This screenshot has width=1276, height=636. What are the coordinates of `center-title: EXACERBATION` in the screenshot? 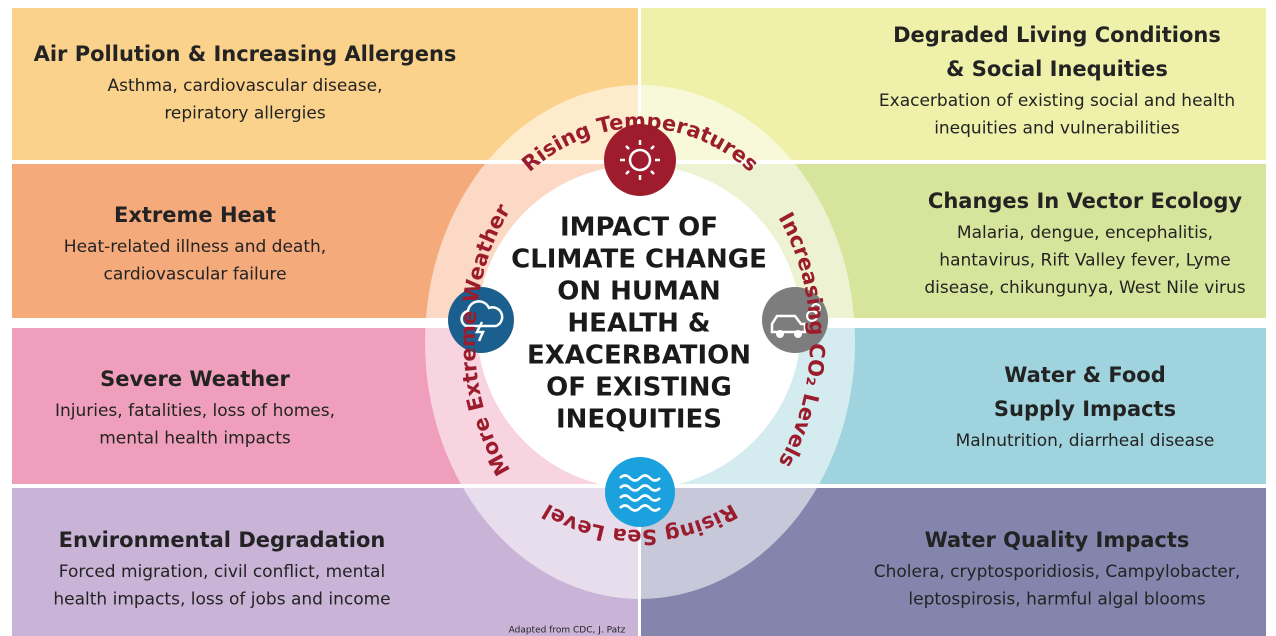 It's located at (639, 356).